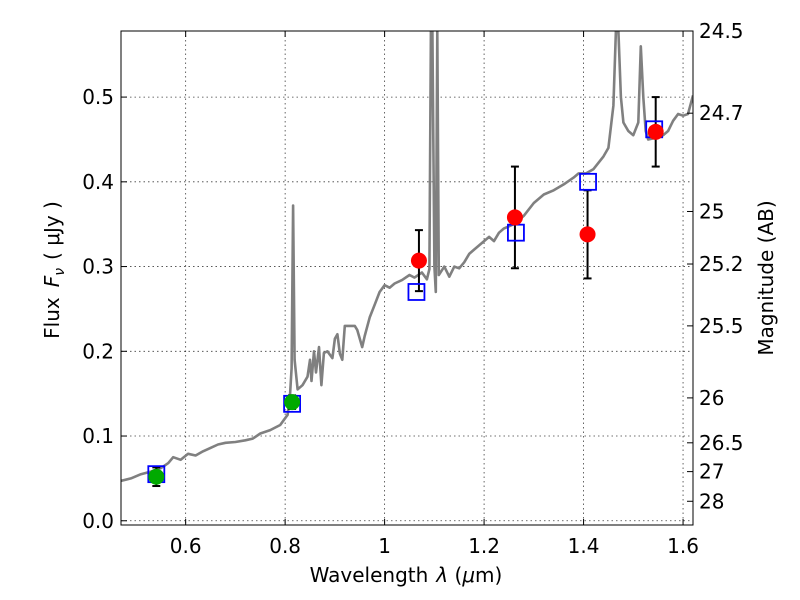  I want to click on x-tick-label: 1.2, so click(484, 546).